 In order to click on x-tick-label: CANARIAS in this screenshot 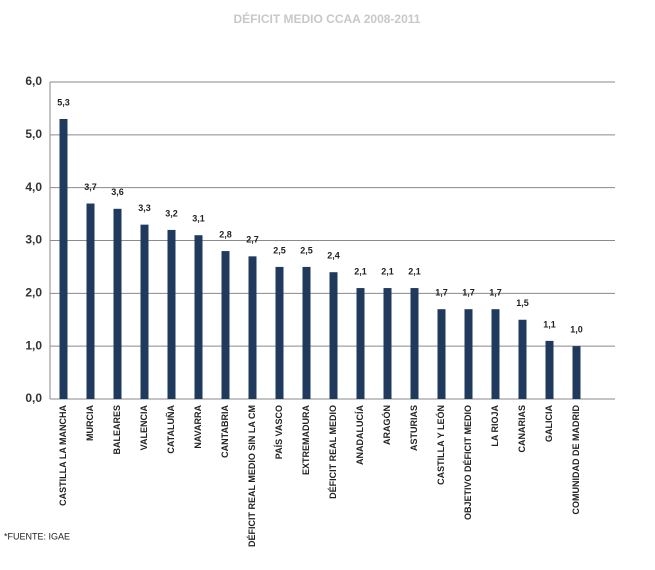, I will do `click(522, 429)`.